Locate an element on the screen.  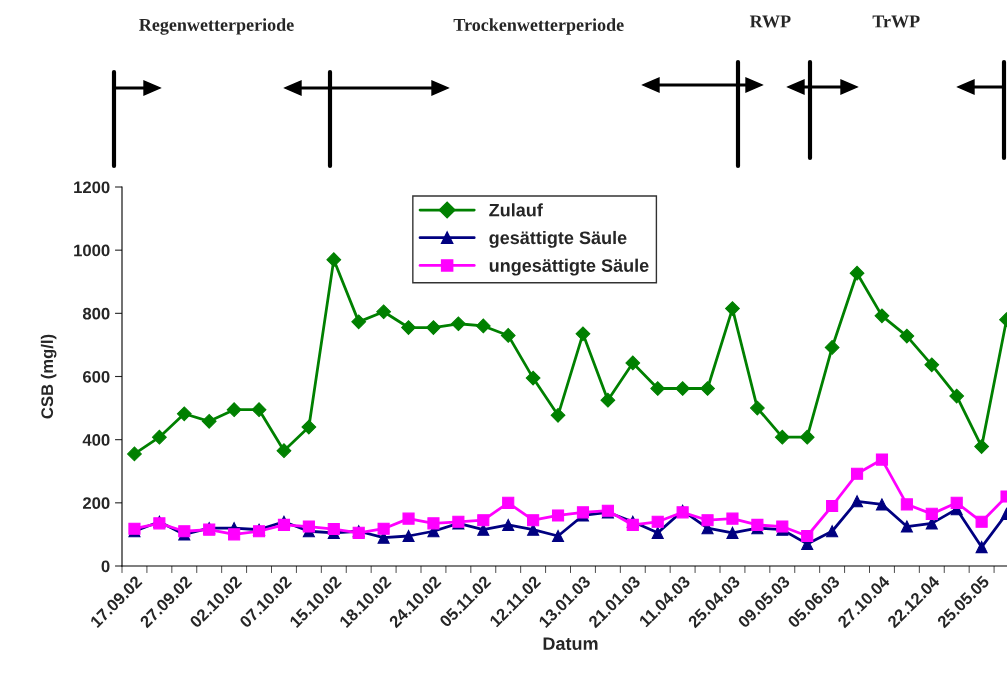
y-tick-label: 800 is located at coordinates (96, 313).